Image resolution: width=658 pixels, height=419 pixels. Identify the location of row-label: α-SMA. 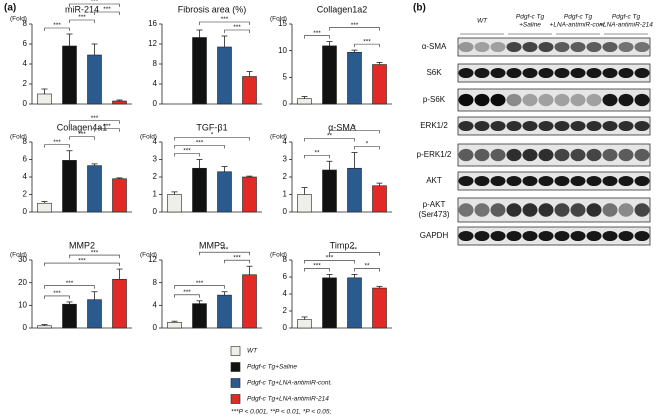
(434, 46).